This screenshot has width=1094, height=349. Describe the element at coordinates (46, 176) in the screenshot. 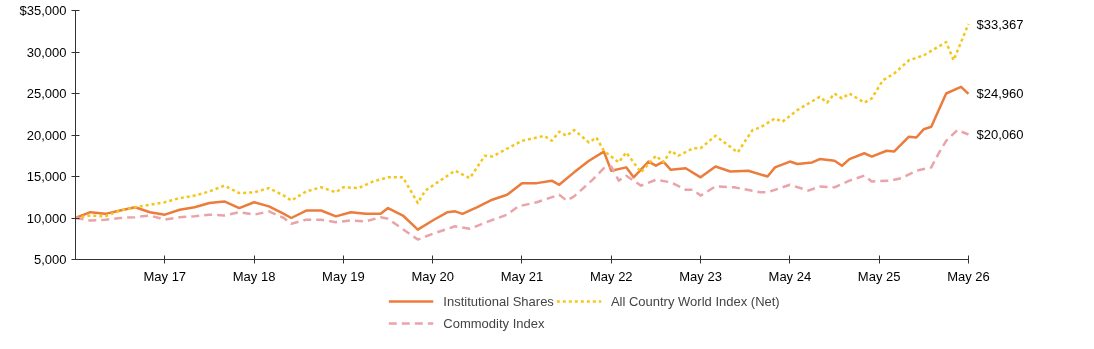

I see `y-tick-label: 15,000` at that location.